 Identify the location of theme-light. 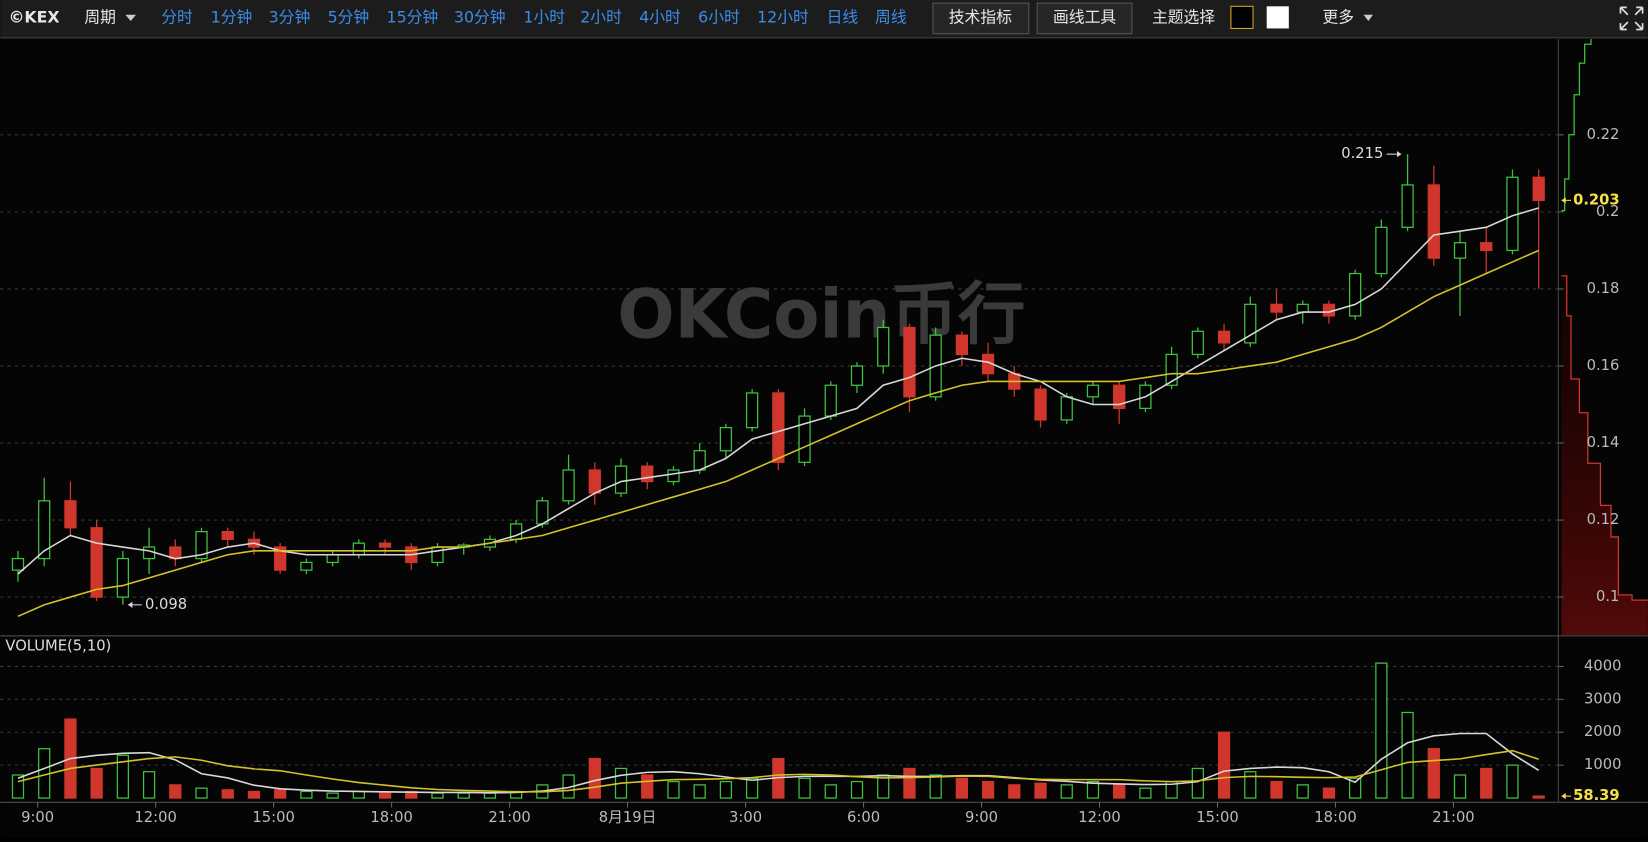
(1277, 17).